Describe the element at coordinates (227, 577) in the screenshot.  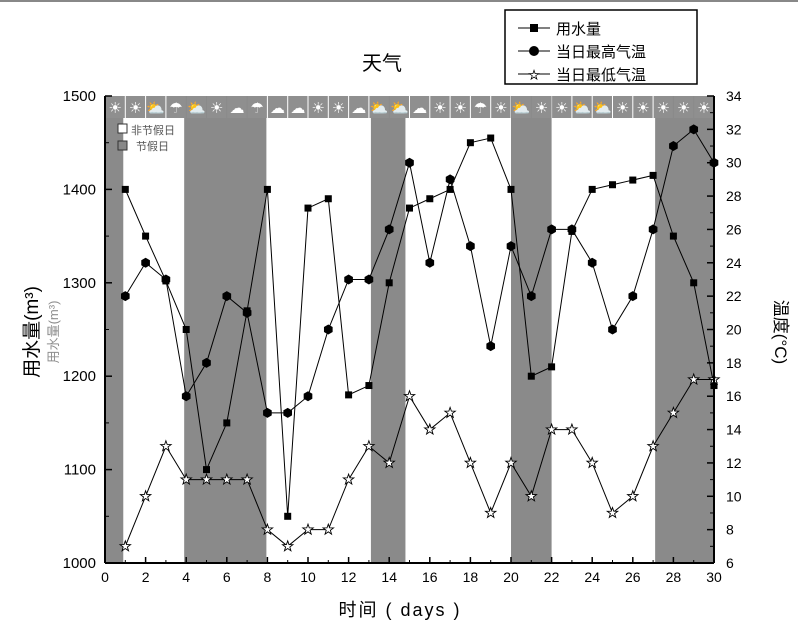
I see `x-tick-label: 6` at that location.